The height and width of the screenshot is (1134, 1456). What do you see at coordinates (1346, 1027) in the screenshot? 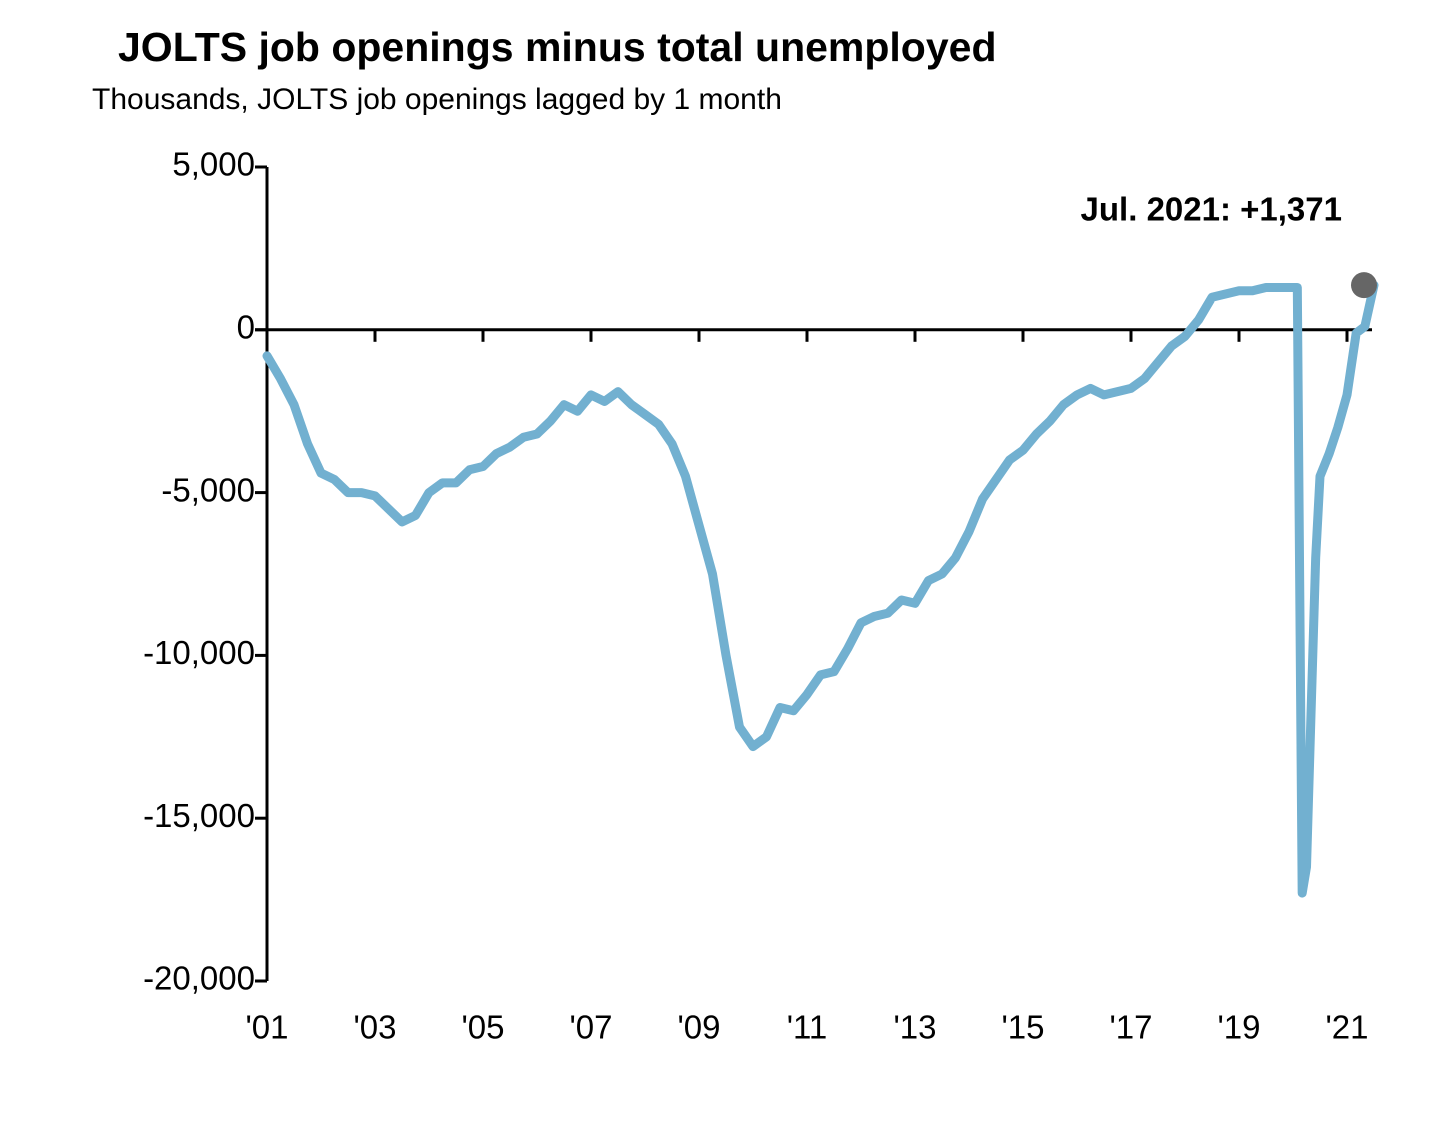
I see `x-tick-label: '21` at bounding box center [1346, 1027].